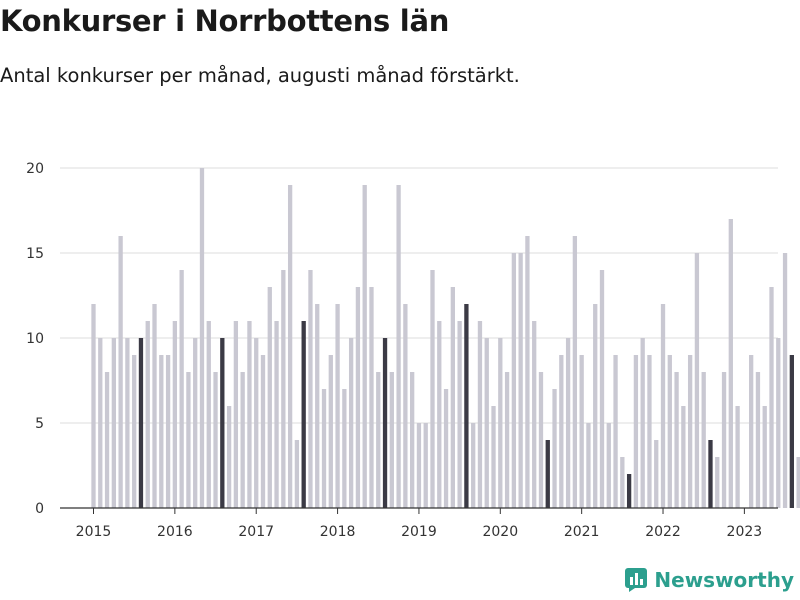  I want to click on logo-text: Newsworthy, so click(724, 580).